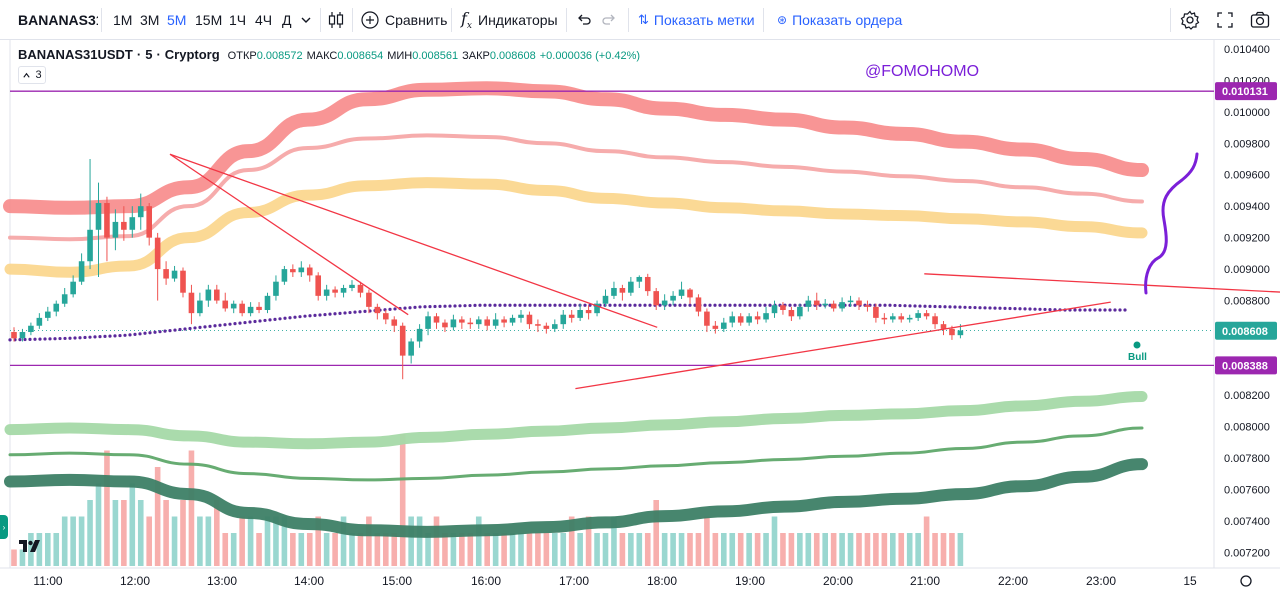 Image resolution: width=1280 pixels, height=600 pixels. I want to click on price-tick-label: 0.008800, so click(1247, 302).